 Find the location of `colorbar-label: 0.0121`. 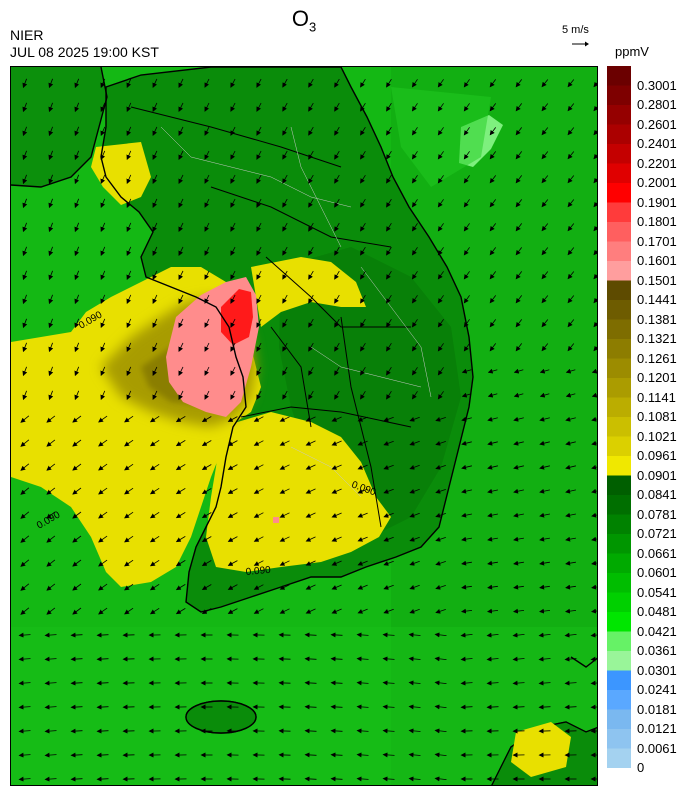

colorbar-label: 0.0121 is located at coordinates (657, 728).